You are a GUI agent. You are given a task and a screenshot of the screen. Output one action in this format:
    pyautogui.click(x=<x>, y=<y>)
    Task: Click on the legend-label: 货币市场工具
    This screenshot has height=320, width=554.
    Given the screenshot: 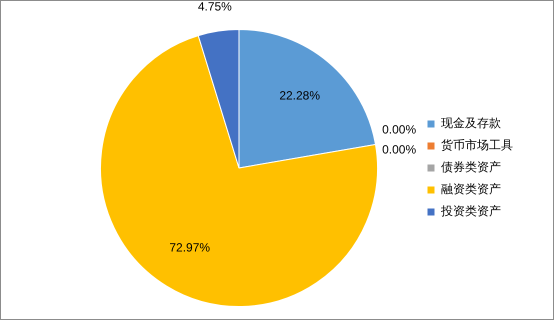 What is the action you would take?
    pyautogui.click(x=477, y=145)
    